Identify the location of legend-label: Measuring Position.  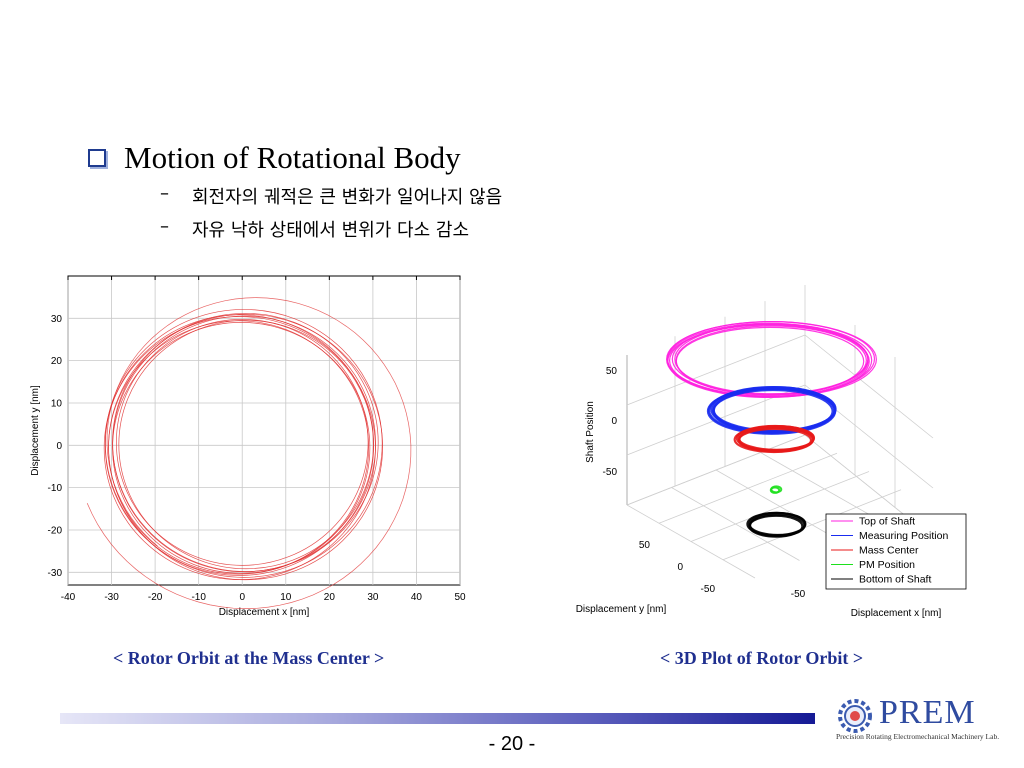
(903, 536).